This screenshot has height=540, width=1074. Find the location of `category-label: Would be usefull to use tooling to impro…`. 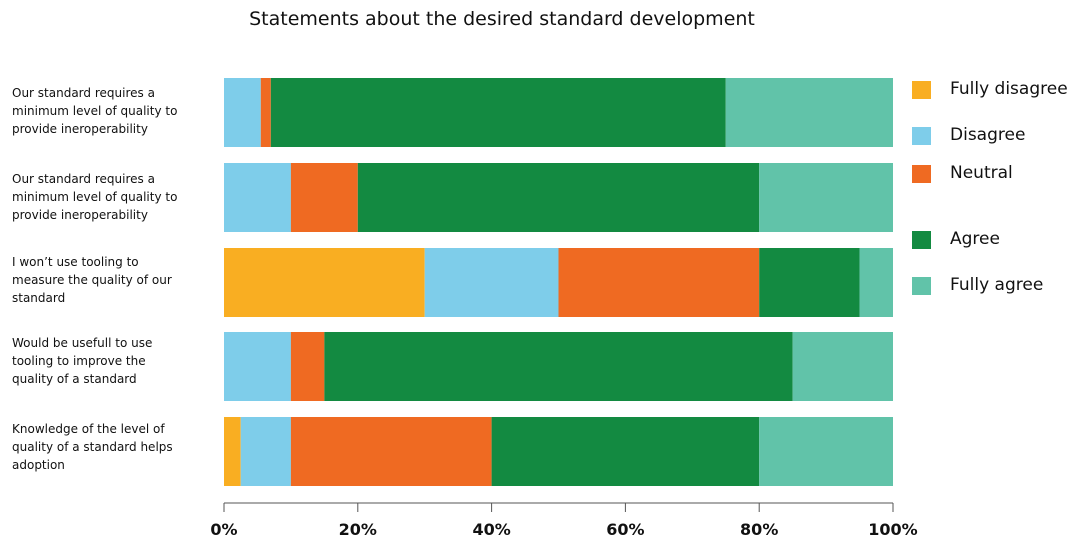

category-label: Would be usefull to use tooling to impro… is located at coordinates (112, 361).